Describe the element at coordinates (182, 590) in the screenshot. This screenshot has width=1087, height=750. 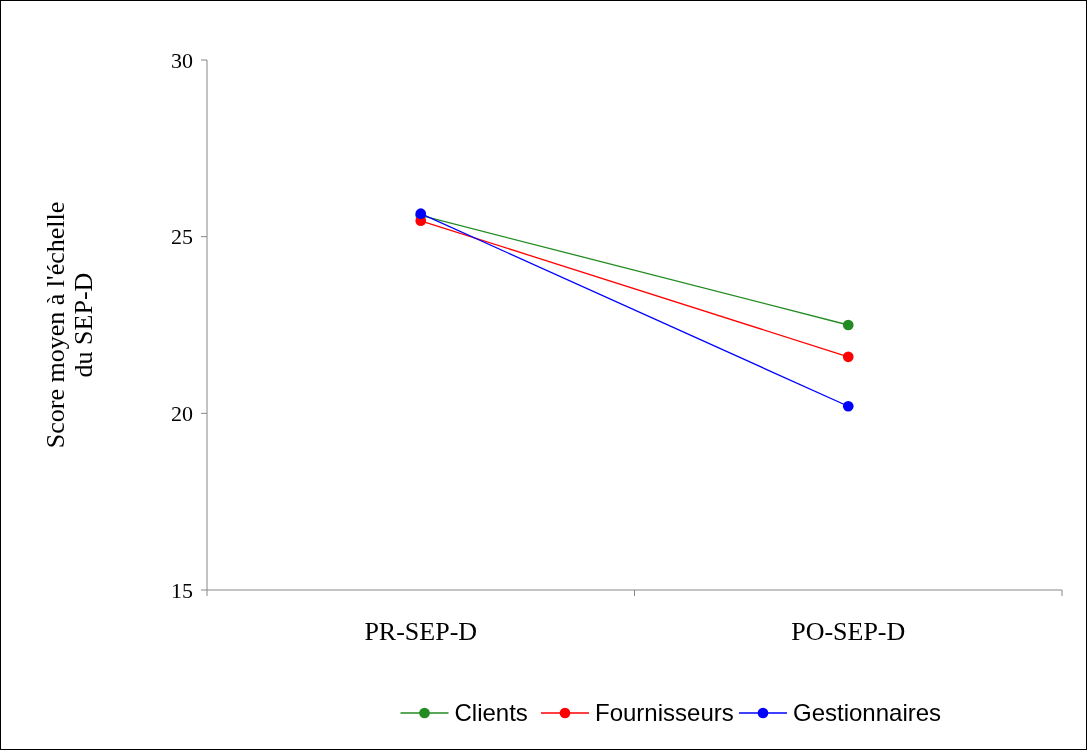
I see `y-tick-label: 15` at that location.